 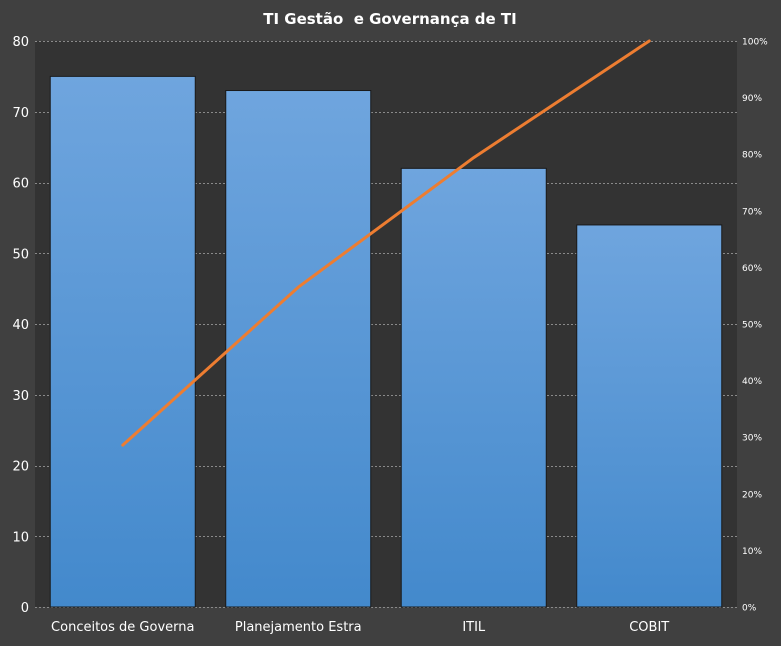 I want to click on y2-tick-label: 30%, so click(x=752, y=439).